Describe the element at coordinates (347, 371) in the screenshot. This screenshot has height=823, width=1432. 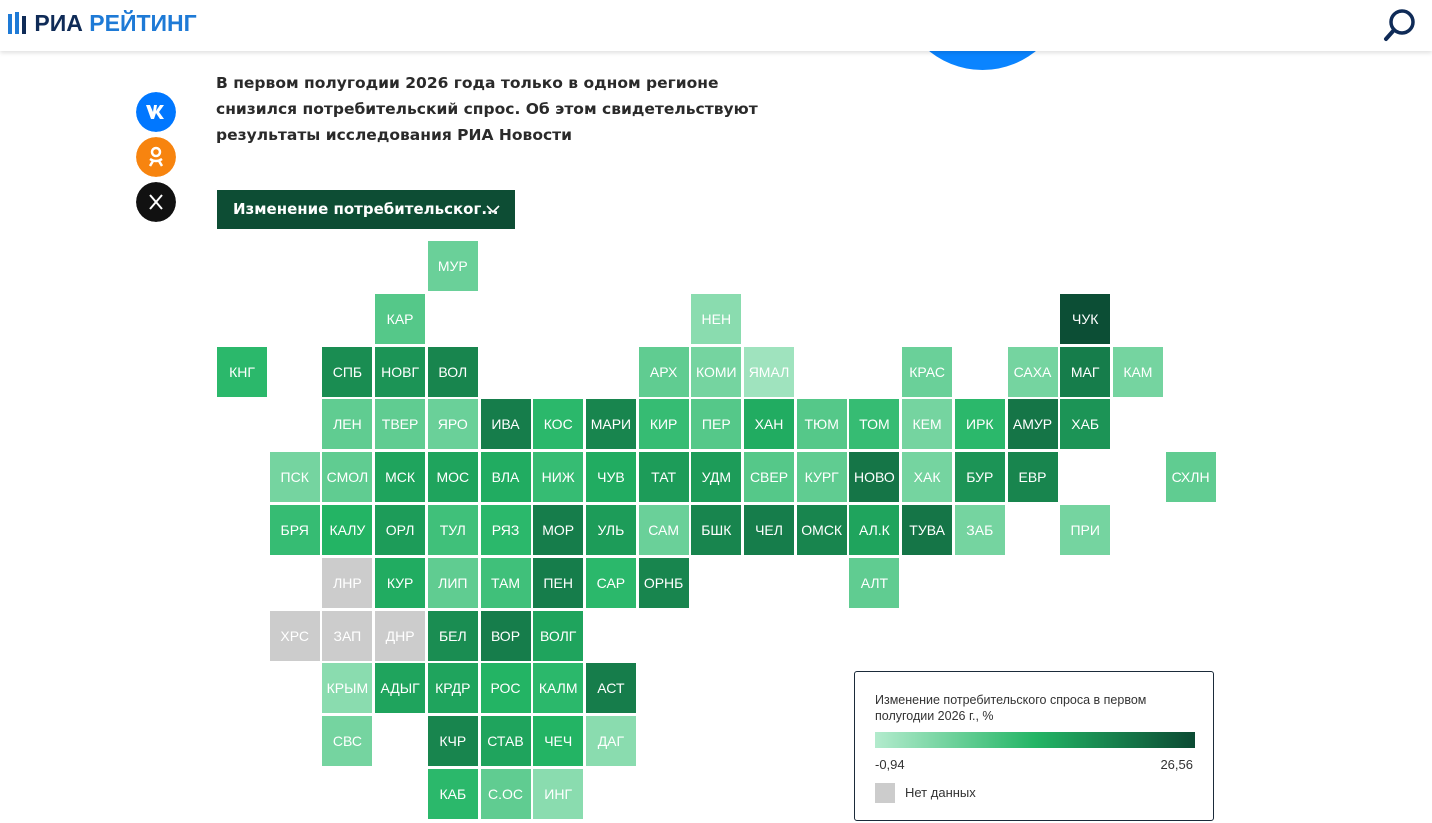
I see `region-tile: СПБ` at that location.